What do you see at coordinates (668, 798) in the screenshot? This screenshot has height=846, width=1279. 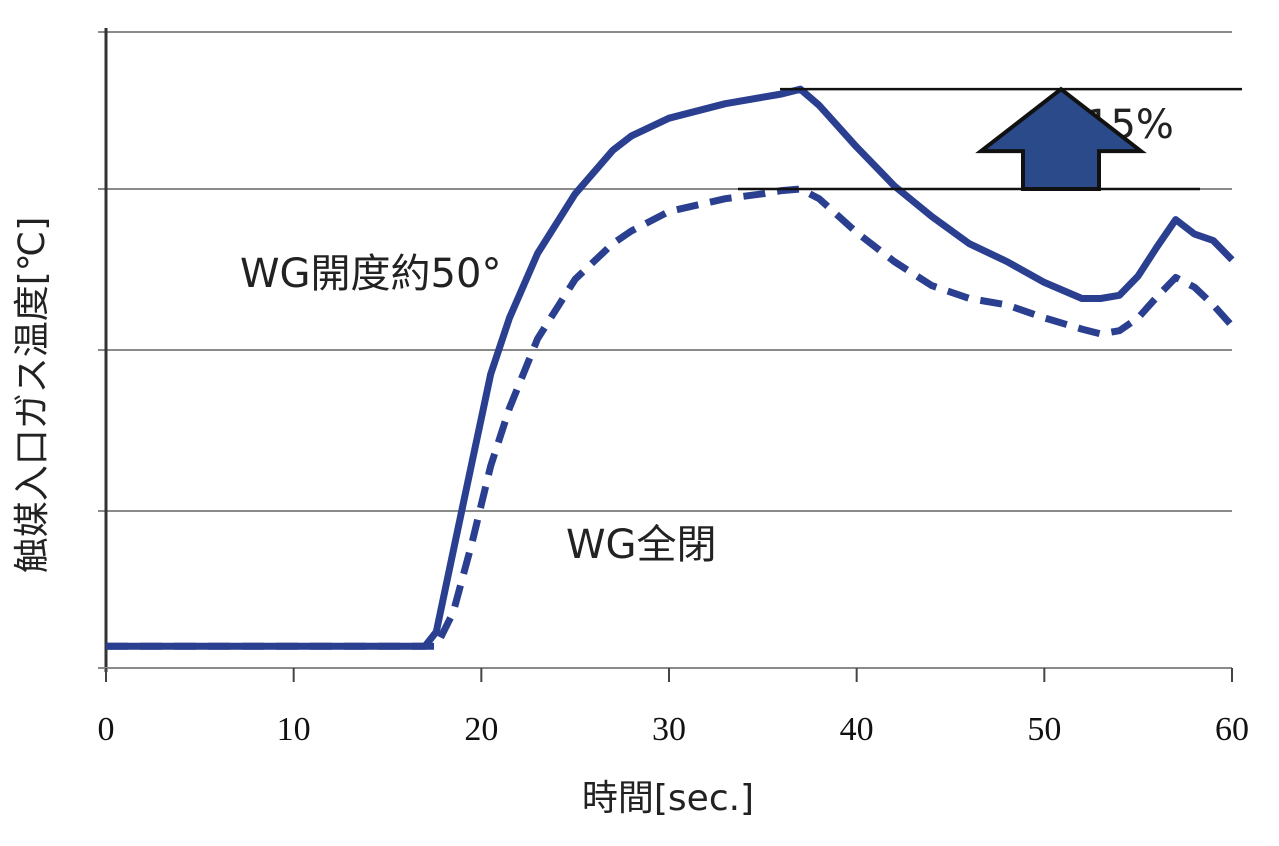 I see `x-axis-title: 時間[sec.]` at bounding box center [668, 798].